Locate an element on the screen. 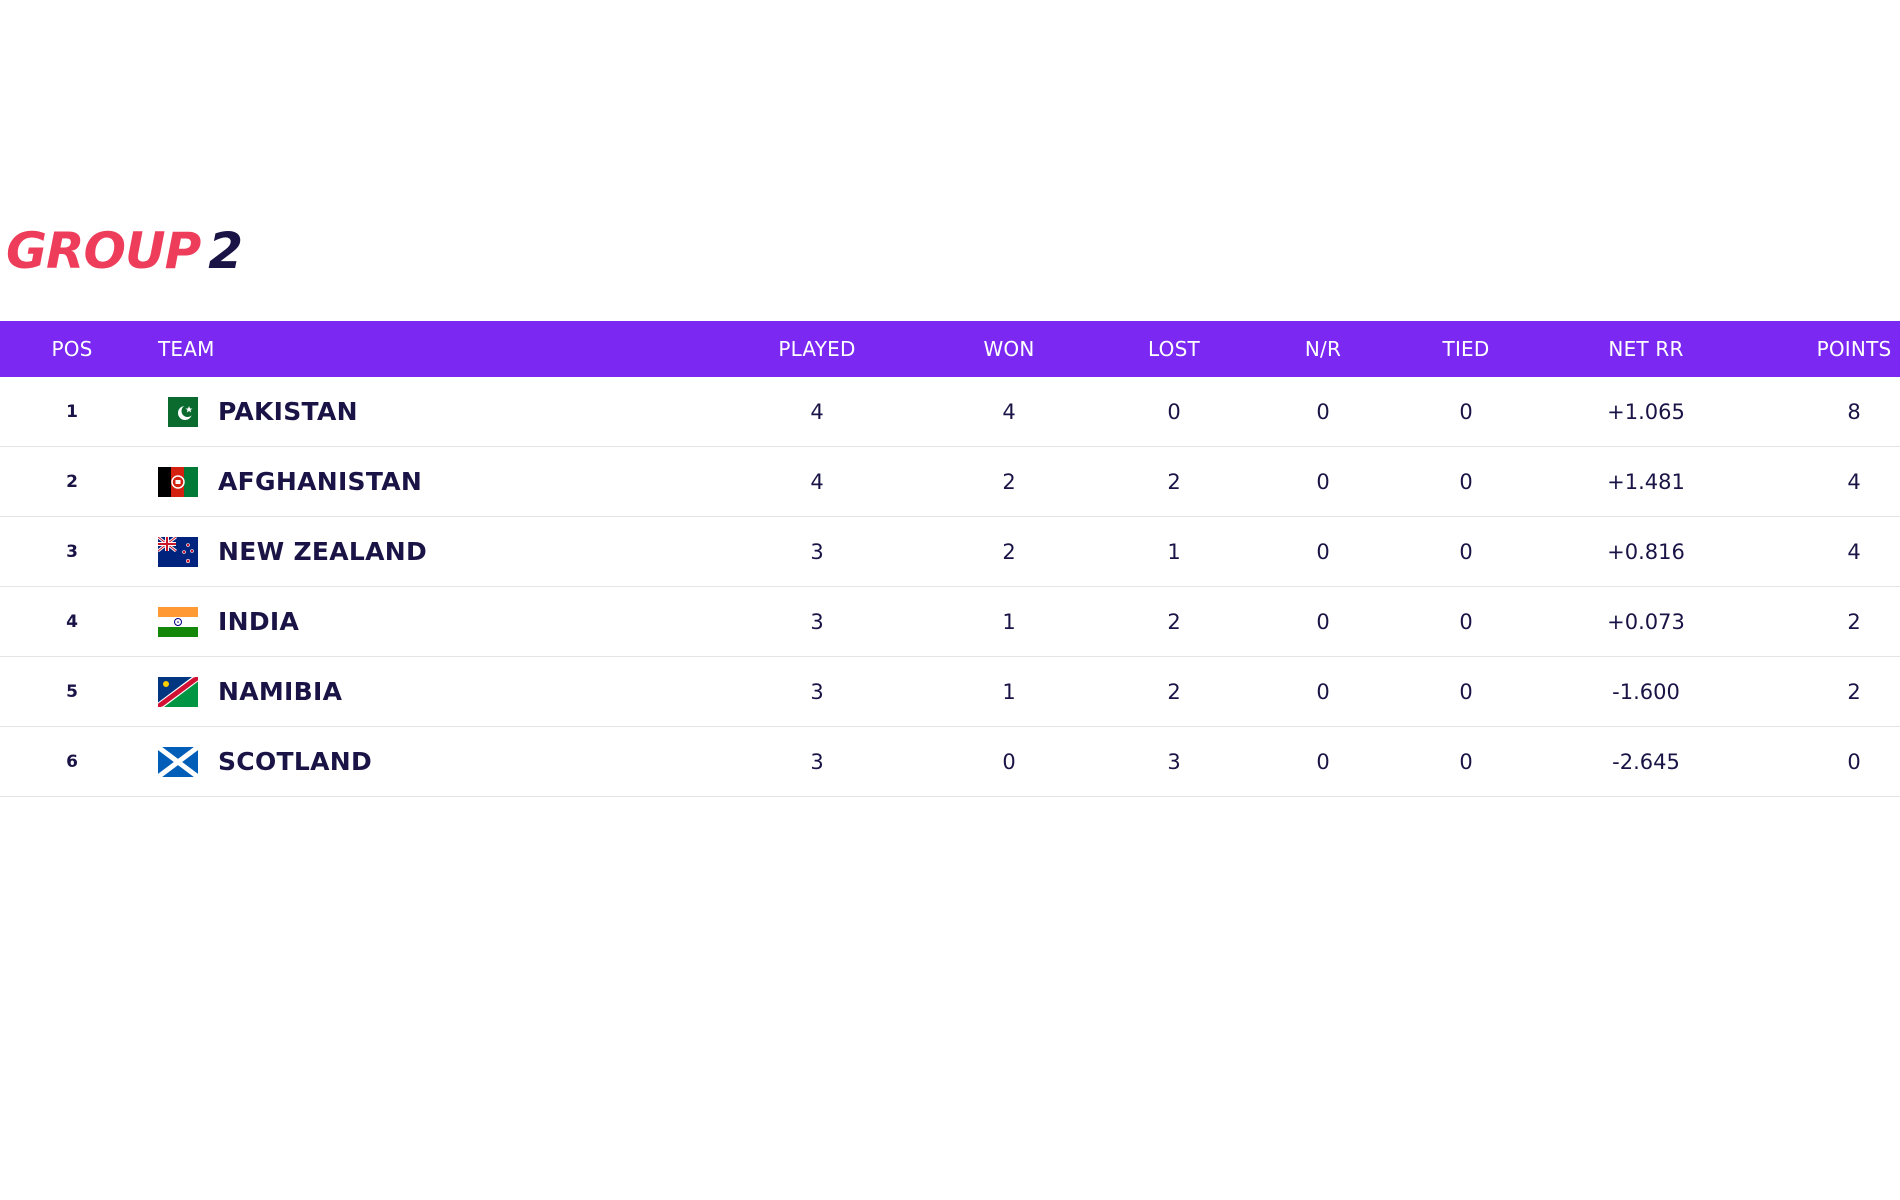 This screenshot has width=1900, height=1200. team-cell: AFGHANISTAN is located at coordinates (290, 481).